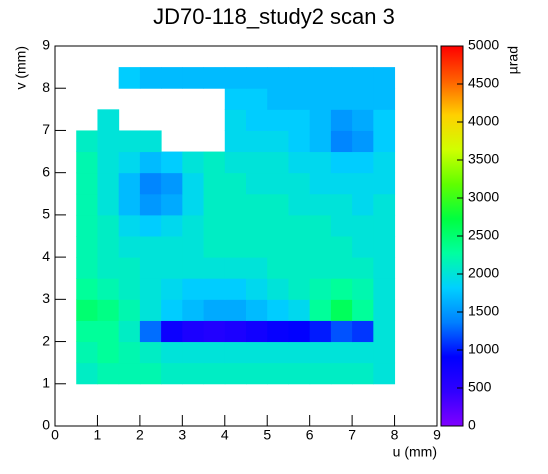 Image resolution: width=548 pixels, height=474 pixels. Describe the element at coordinates (415, 452) in the screenshot. I see `x-axis-label: u (mm)` at that location.